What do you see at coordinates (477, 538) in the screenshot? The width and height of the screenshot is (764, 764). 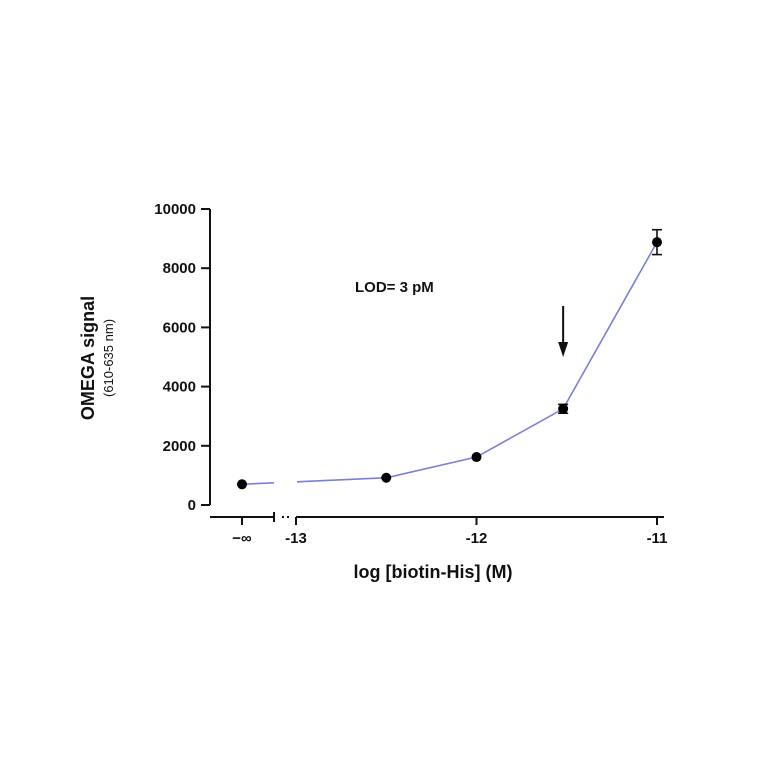 I see `x-tick-label: -12` at bounding box center [477, 538].